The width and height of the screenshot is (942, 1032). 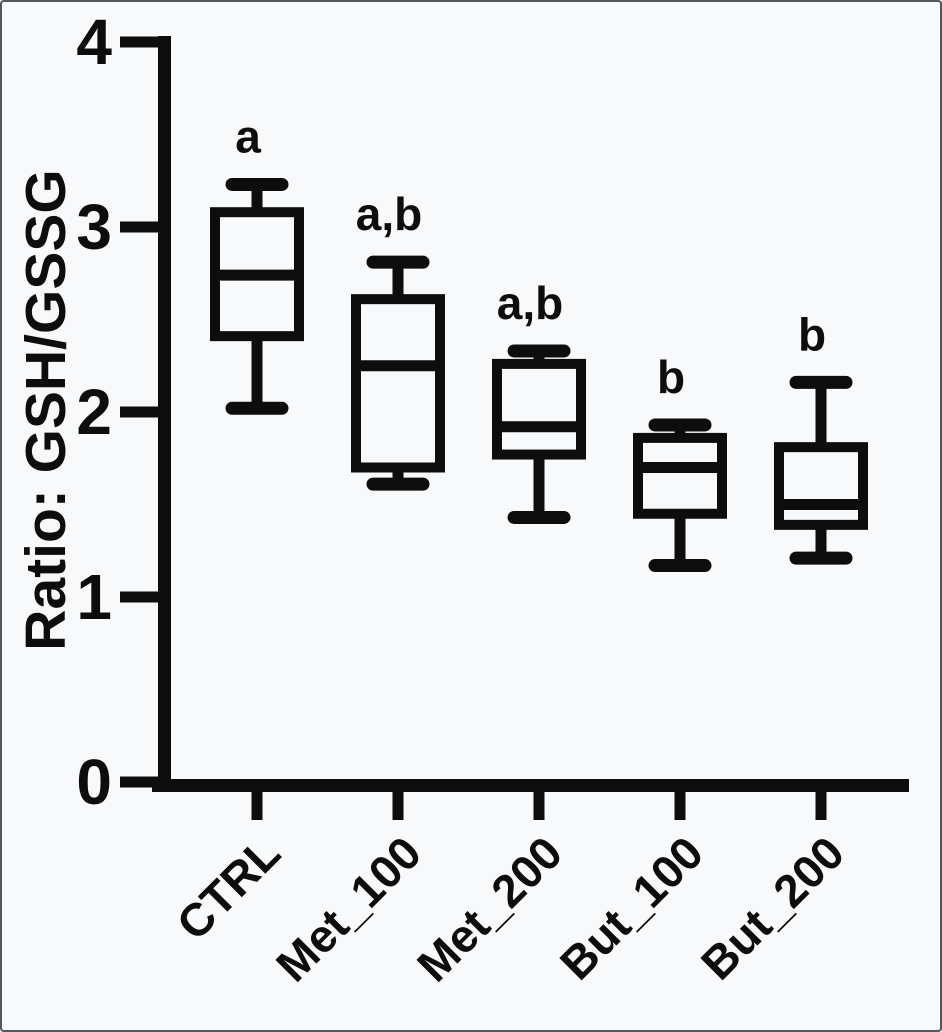 I want to click on x-category-label: But_100, so click(x=631, y=907).